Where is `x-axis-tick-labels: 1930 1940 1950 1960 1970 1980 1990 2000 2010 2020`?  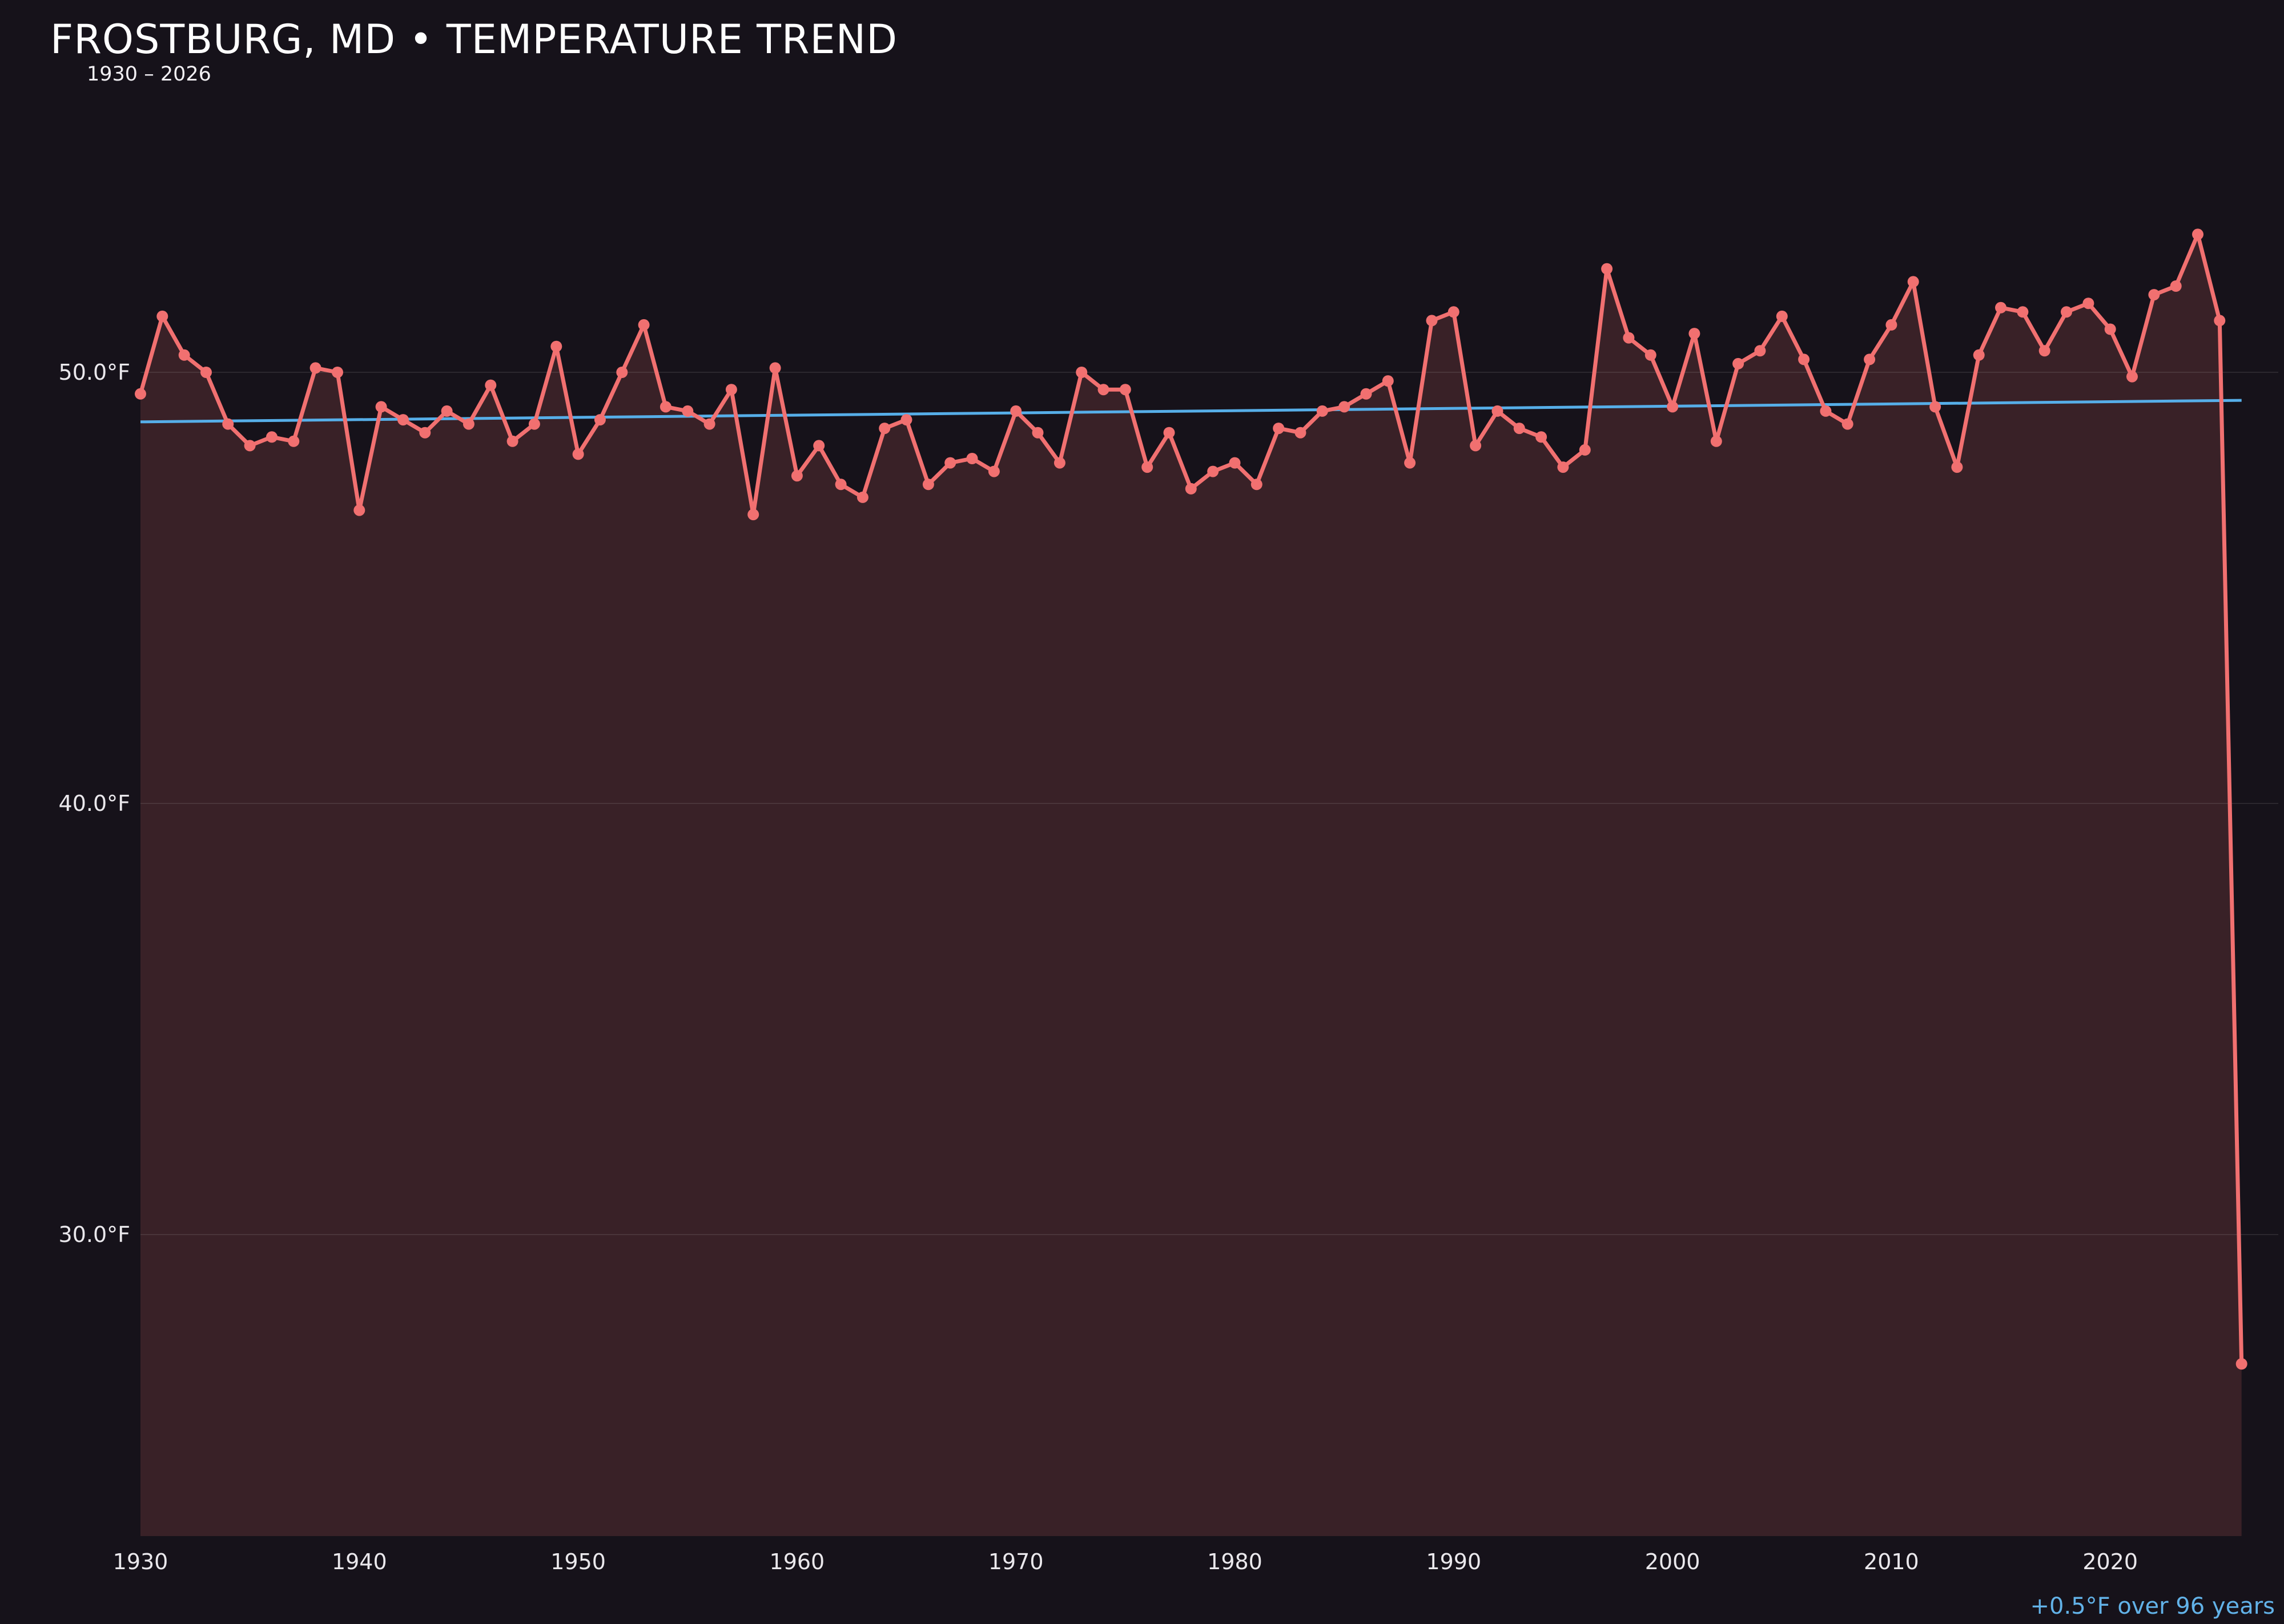
x-axis-tick-labels: 1930 1940 1950 1960 1970 1980 1990 2000 2010 2020 is located at coordinates (1125, 1561).